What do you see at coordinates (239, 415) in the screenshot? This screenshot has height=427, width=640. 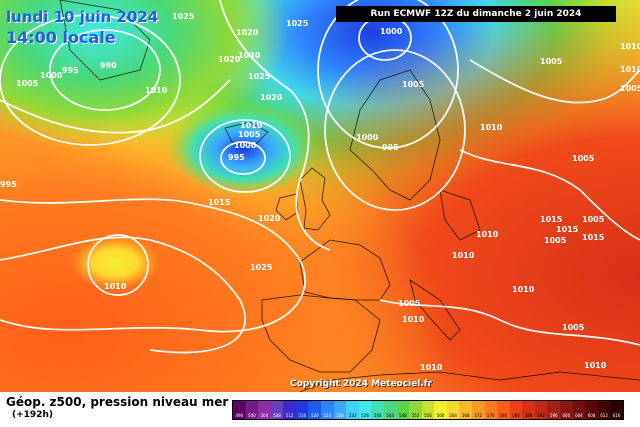 I see `scale-value: 496` at bounding box center [239, 415].